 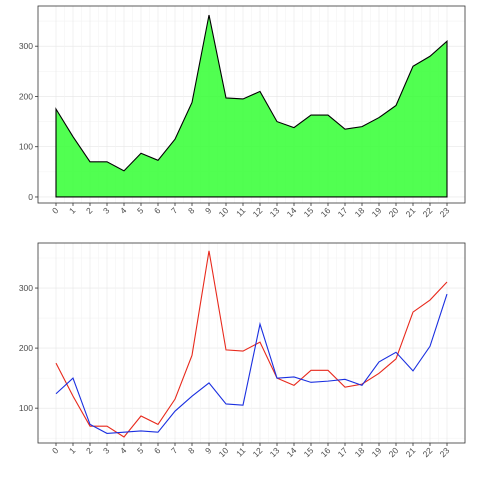 I want to click on y-tick-label: 0, so click(x=30, y=197).